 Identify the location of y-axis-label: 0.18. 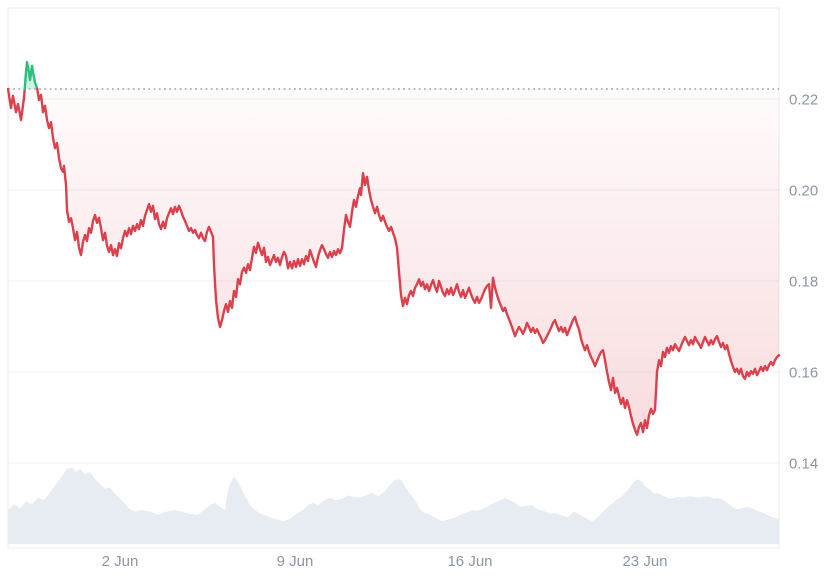
(803, 282).